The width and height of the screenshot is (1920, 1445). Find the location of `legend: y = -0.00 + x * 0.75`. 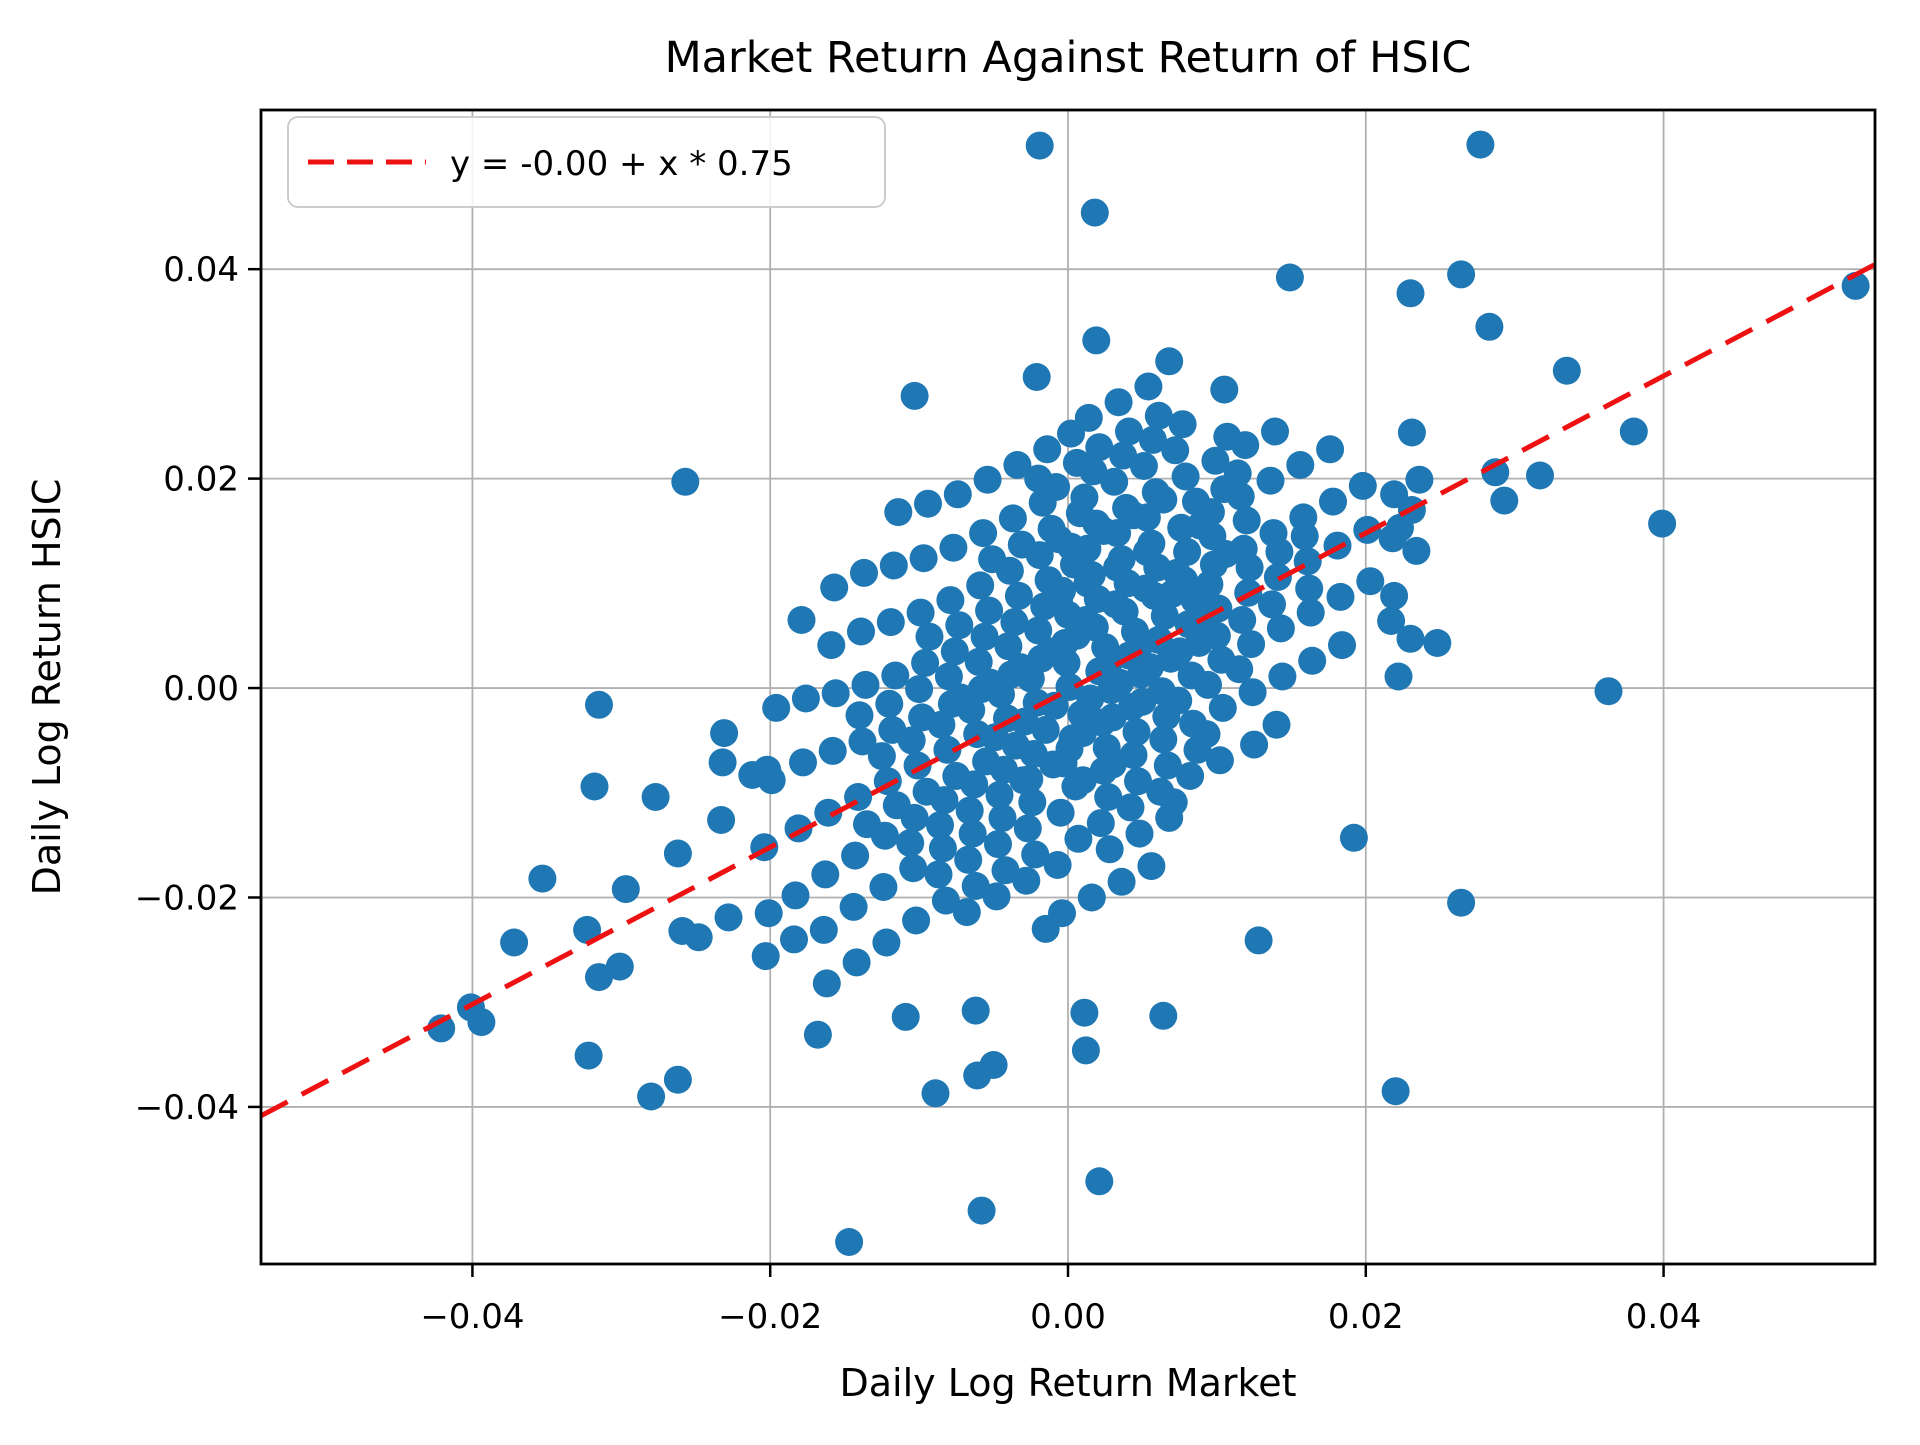

legend: y = -0.00 + x * 0.75 is located at coordinates (586, 162).